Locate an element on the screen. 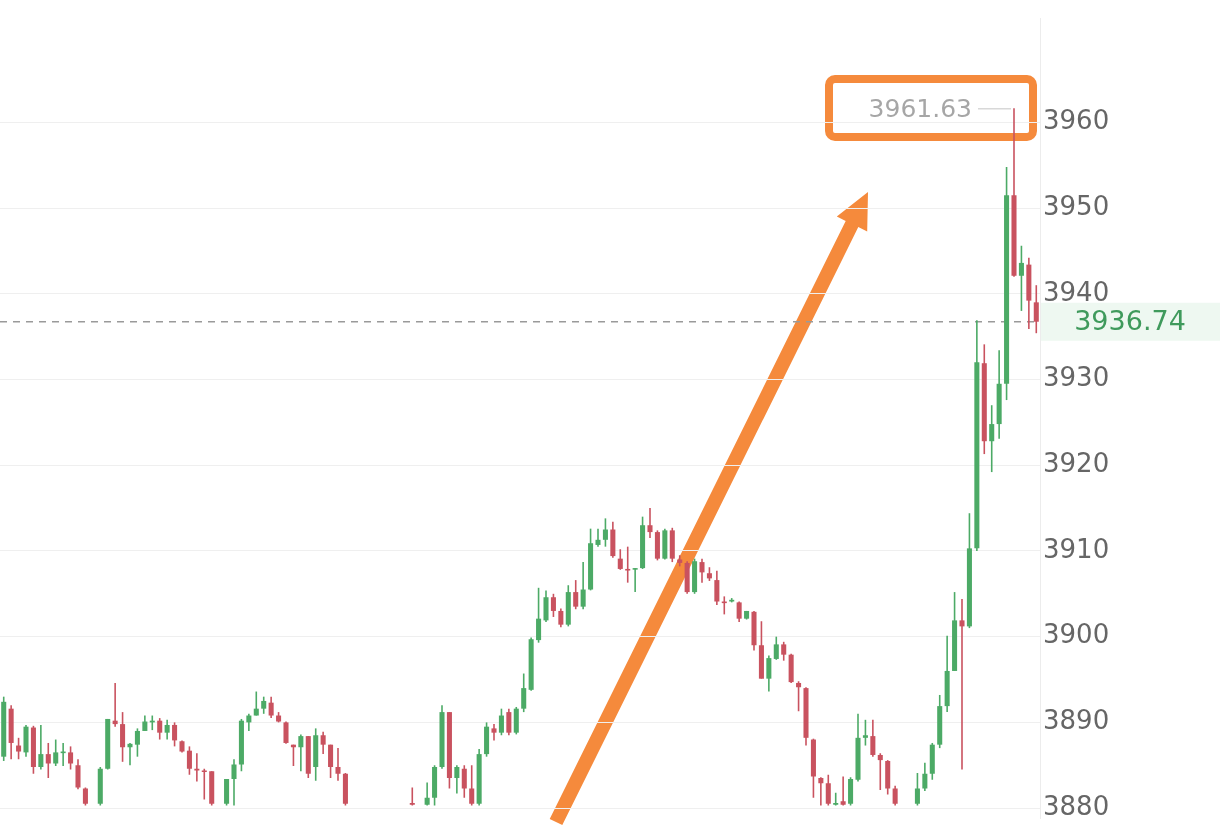 This screenshot has height=837, width=1220. annotation: 3961.63 is located at coordinates (920, 108).